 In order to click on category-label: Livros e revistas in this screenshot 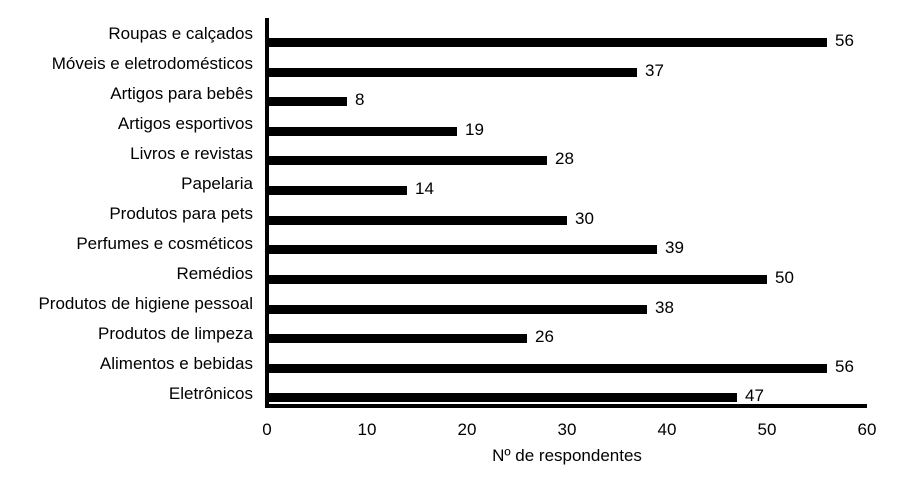, I will do `click(191, 153)`.